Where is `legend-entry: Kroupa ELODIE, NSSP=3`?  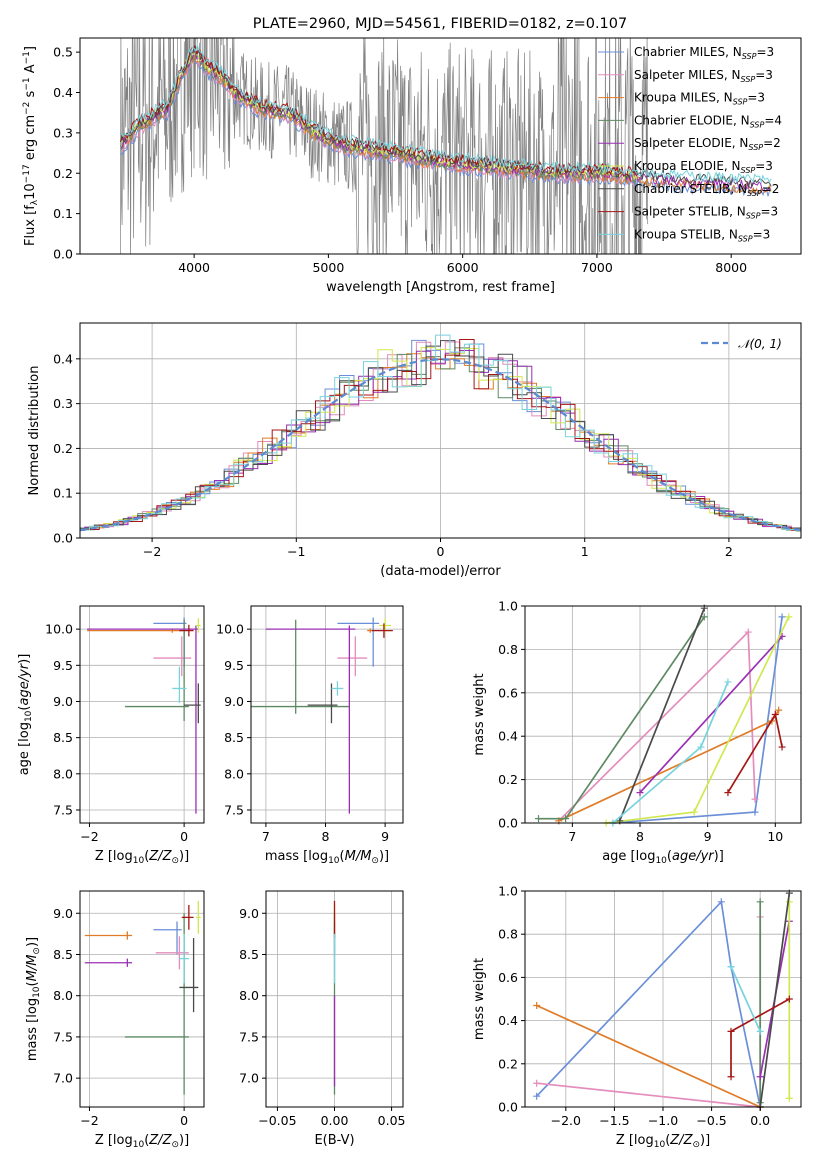
legend-entry: Kroupa ELODIE, NSSP=3 is located at coordinates (703, 167).